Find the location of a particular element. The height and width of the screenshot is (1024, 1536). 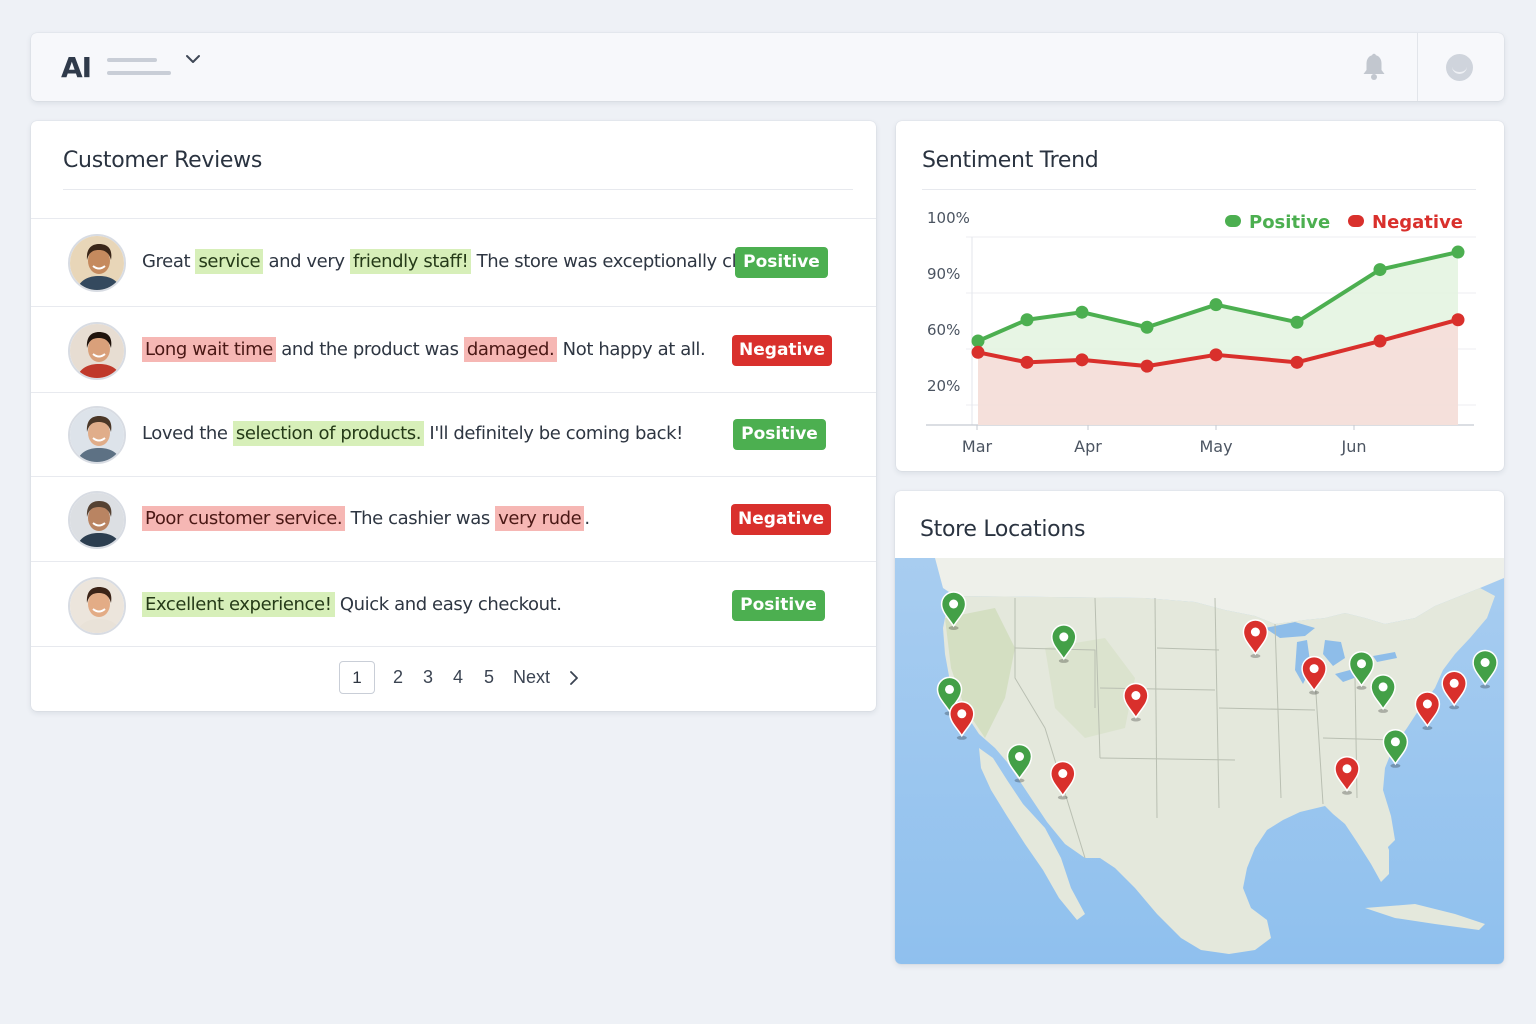

florida-peninsula is located at coordinates (1357, 842).